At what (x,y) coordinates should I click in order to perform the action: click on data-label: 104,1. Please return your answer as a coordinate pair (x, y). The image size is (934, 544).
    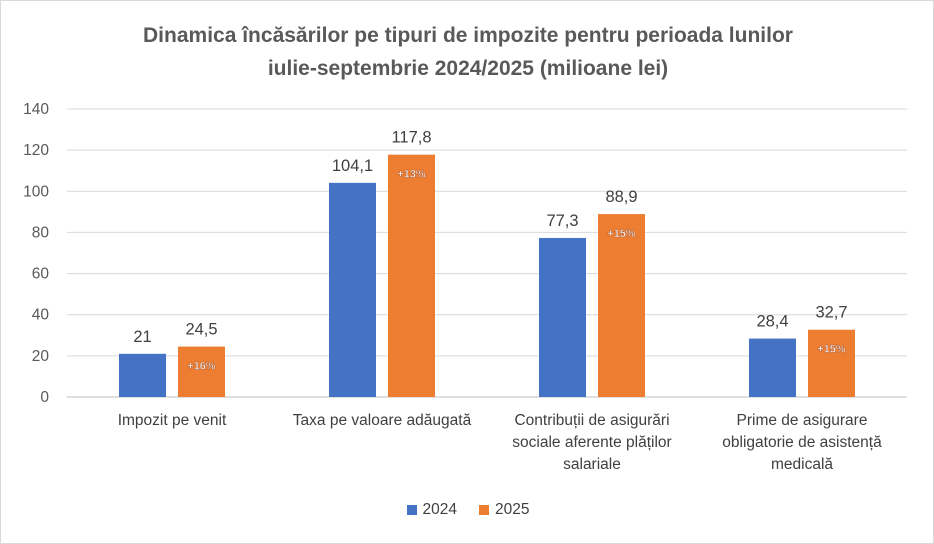
    Looking at the image, I should click on (352, 166).